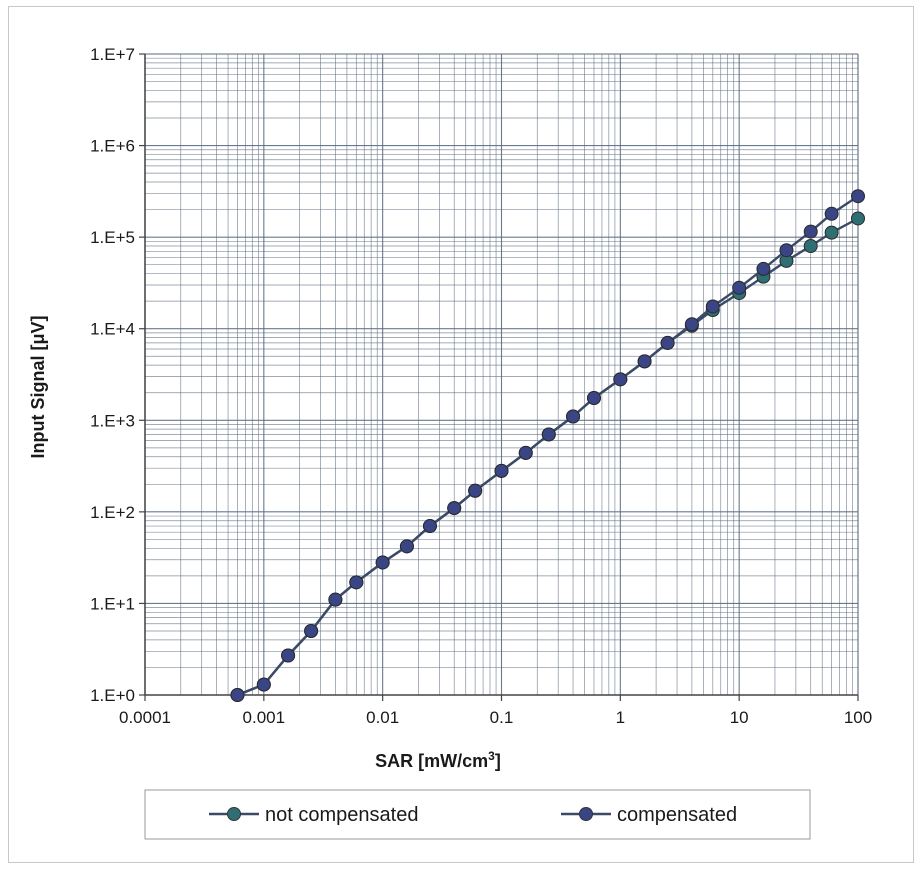 This screenshot has width=924, height=871. I want to click on x-tick-label: 0.01, so click(382, 717).